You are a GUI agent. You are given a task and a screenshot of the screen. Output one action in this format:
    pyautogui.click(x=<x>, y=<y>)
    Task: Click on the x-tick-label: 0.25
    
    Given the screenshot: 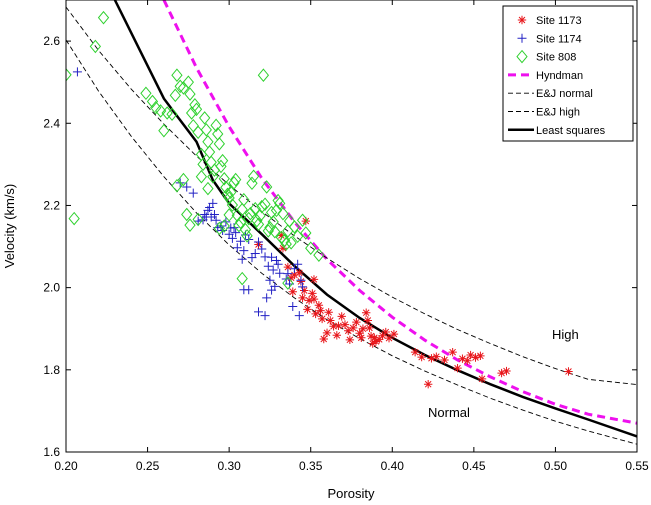 What is the action you would take?
    pyautogui.click(x=148, y=466)
    